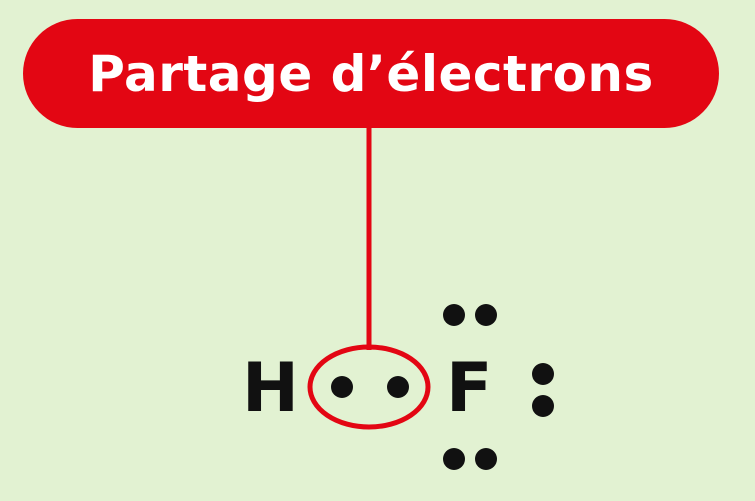 This screenshot has width=755, height=501. I want to click on atom-fluorine: F, so click(469, 388).